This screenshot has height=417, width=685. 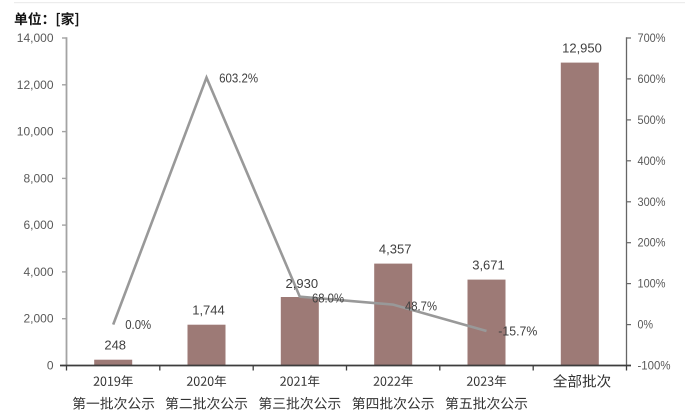 I want to click on svg-text: 100%, so click(x=652, y=284).